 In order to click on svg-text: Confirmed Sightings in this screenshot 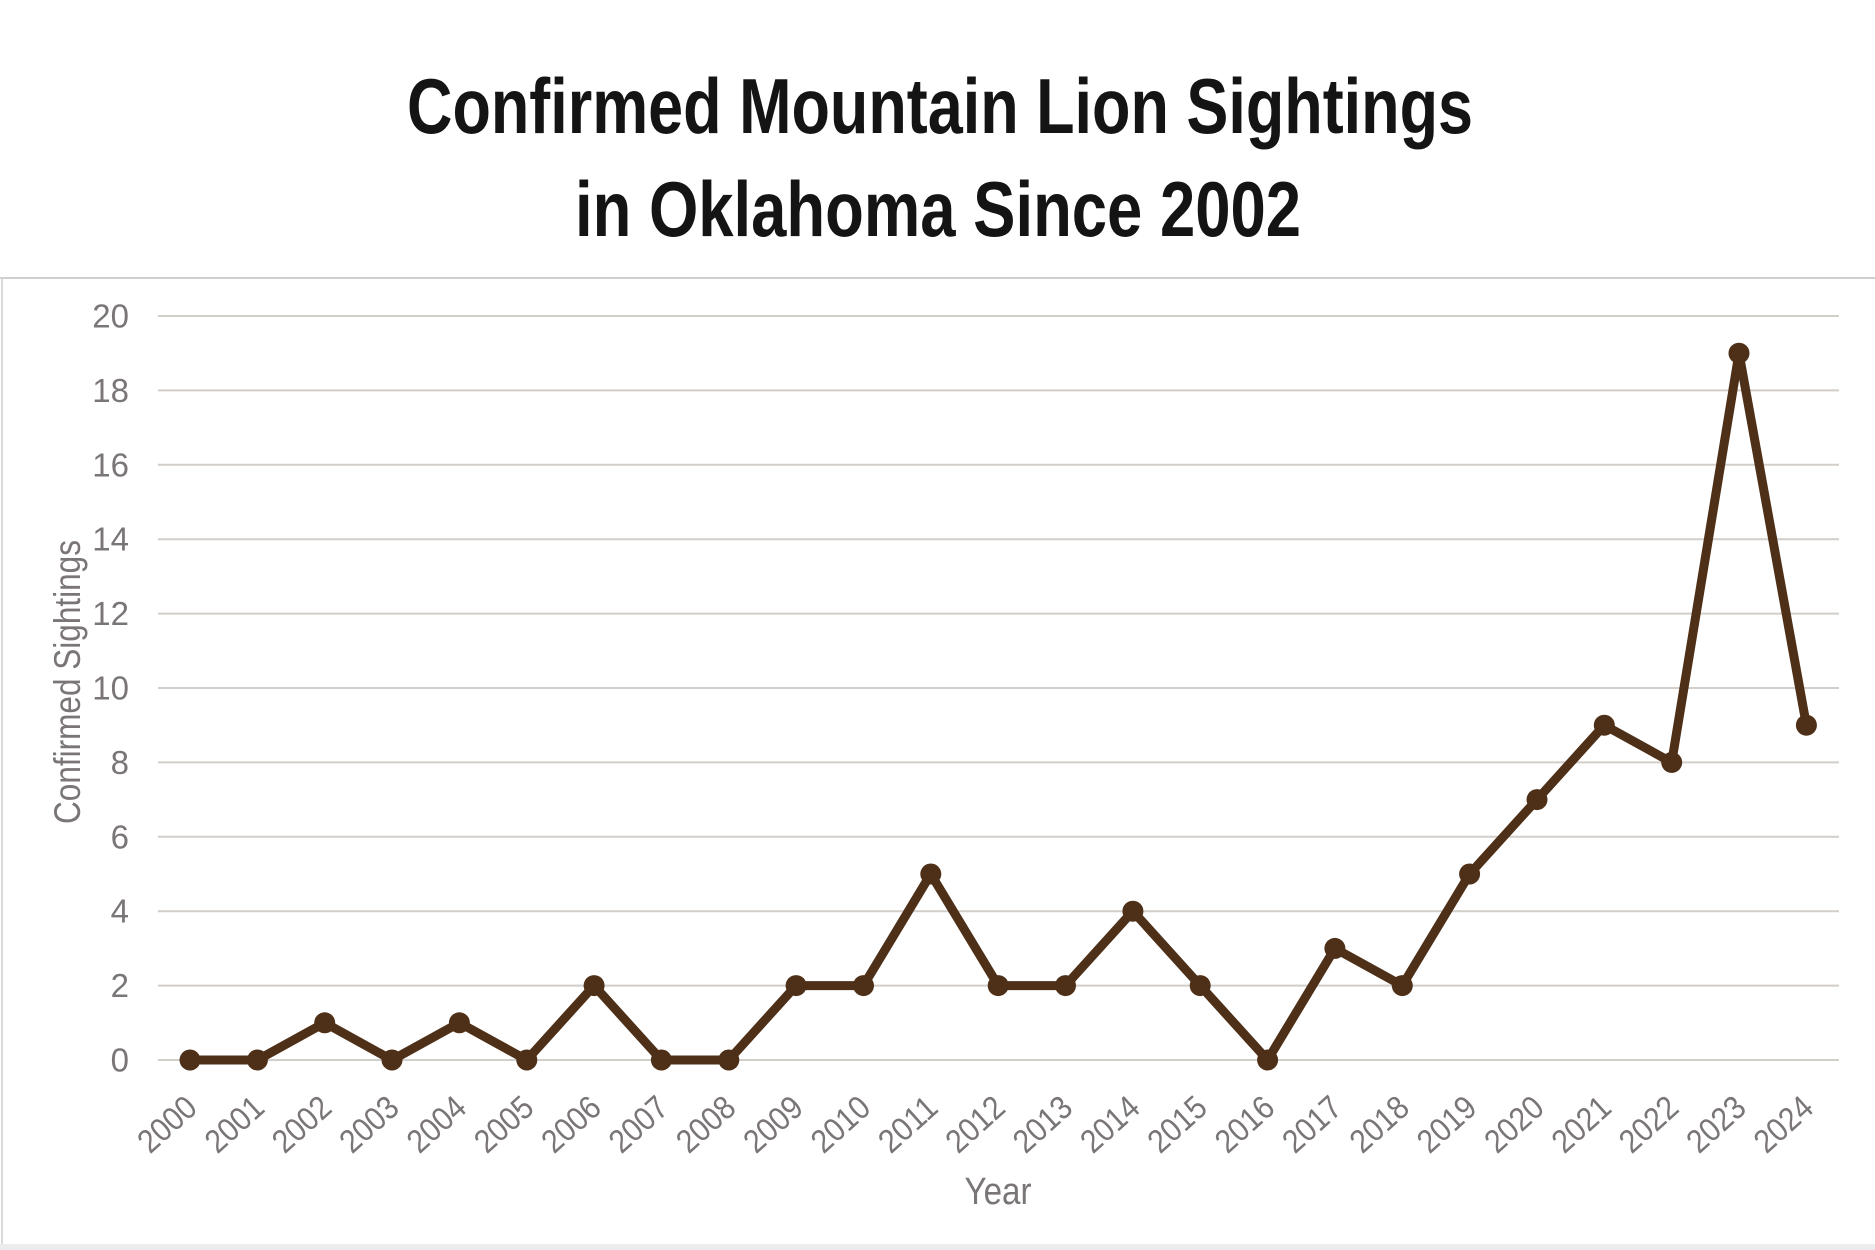, I will do `click(67, 682)`.